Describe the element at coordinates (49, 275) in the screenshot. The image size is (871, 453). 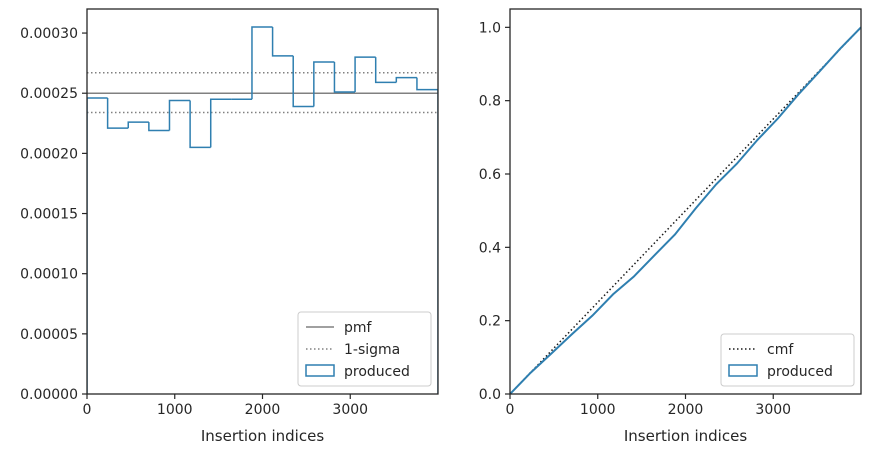
I see `y-tick-label: 0.00010` at that location.